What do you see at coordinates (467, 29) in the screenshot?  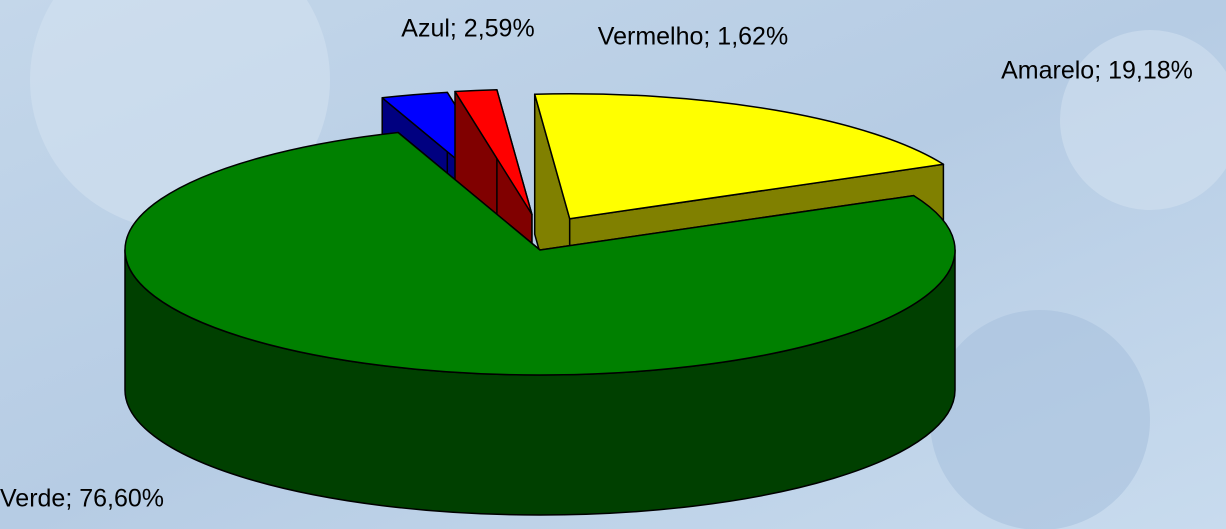 I see `slice-label: Azul; 2,59%` at bounding box center [467, 29].